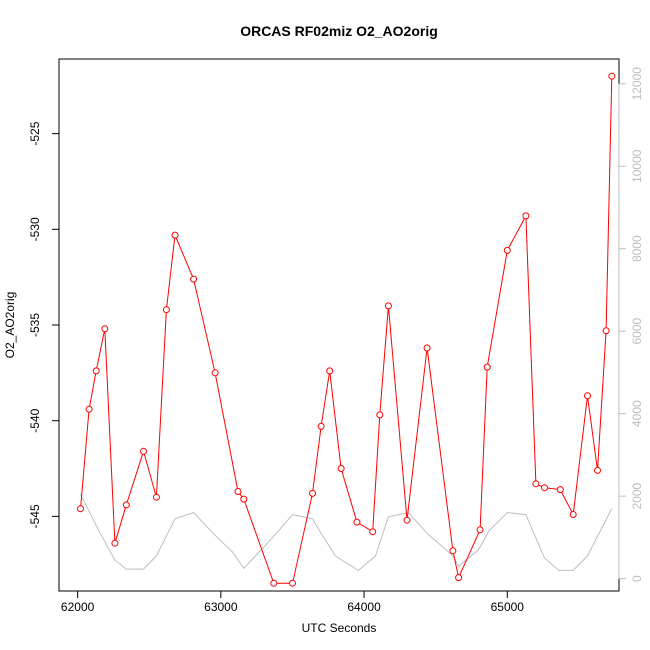  I want to click on y2-tick-label: 0, so click(637, 578).